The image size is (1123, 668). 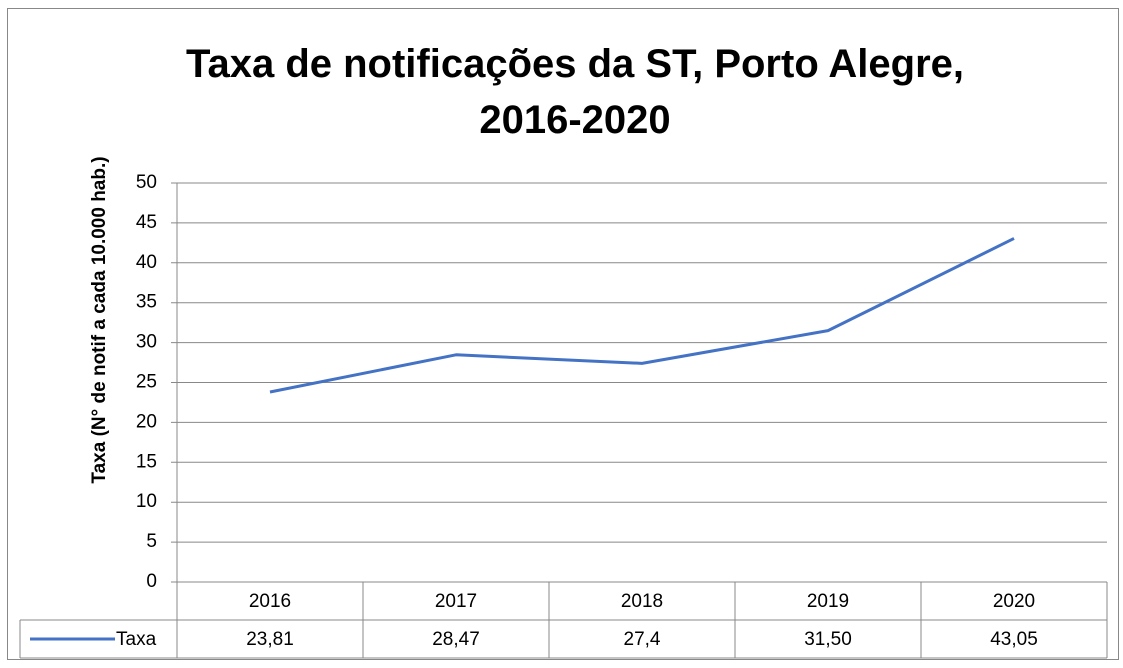 I want to click on y-tick-label: 35, so click(x=146, y=302).